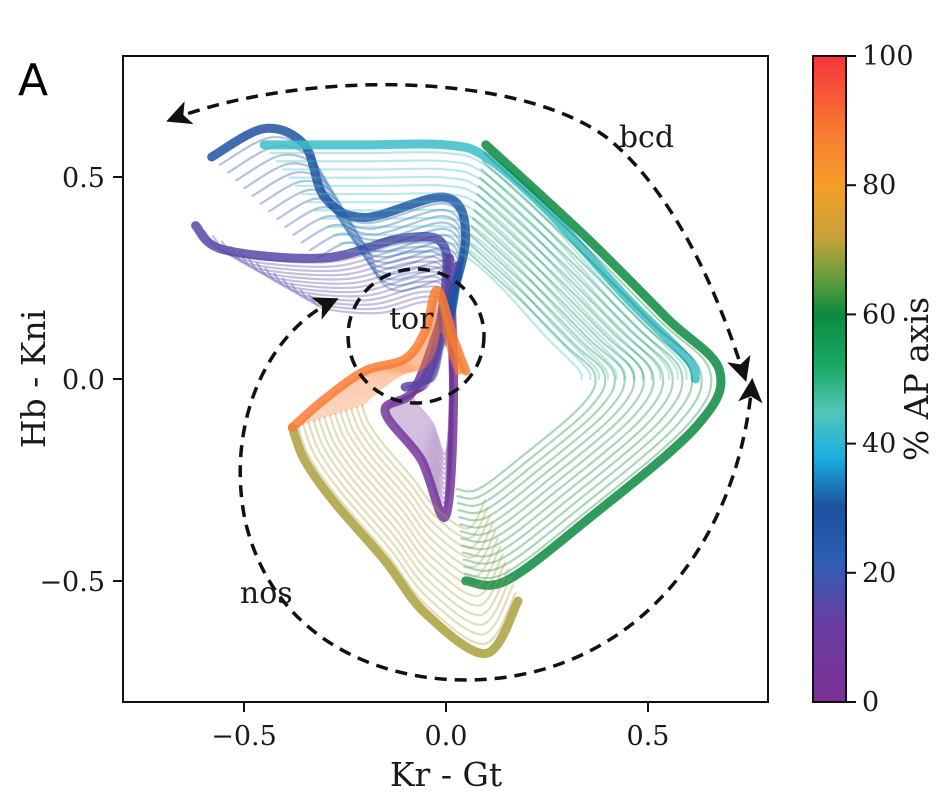 The height and width of the screenshot is (811, 940). What do you see at coordinates (33, 379) in the screenshot?
I see `y-axis-label: Hb - Kni` at bounding box center [33, 379].